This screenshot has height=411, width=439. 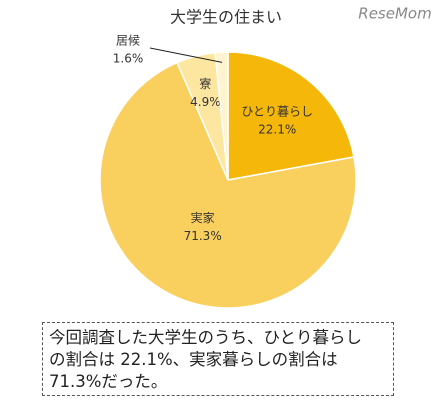 I want to click on value-label: 71.3%, so click(x=203, y=236).